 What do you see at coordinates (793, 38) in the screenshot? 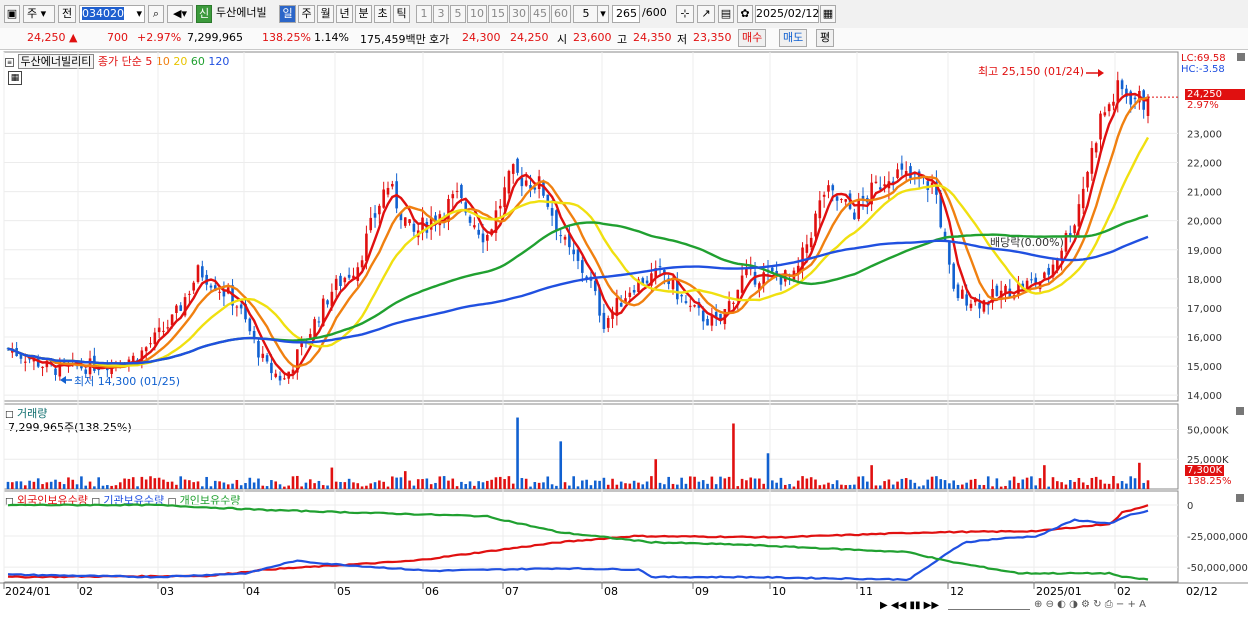
I see `sell-button: 매도` at bounding box center [793, 38].